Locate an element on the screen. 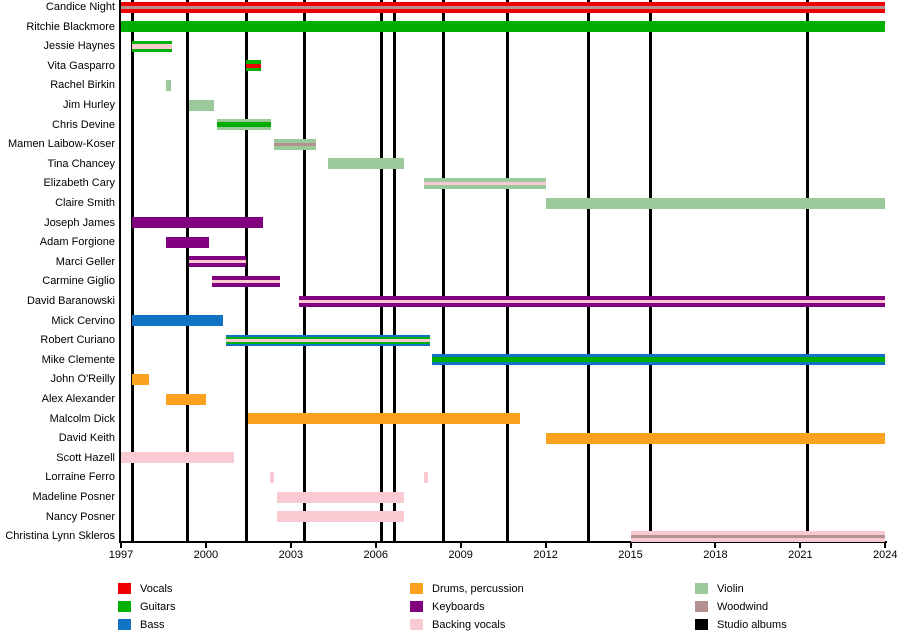  legend-swatch-woodwind is located at coordinates (701, 606).